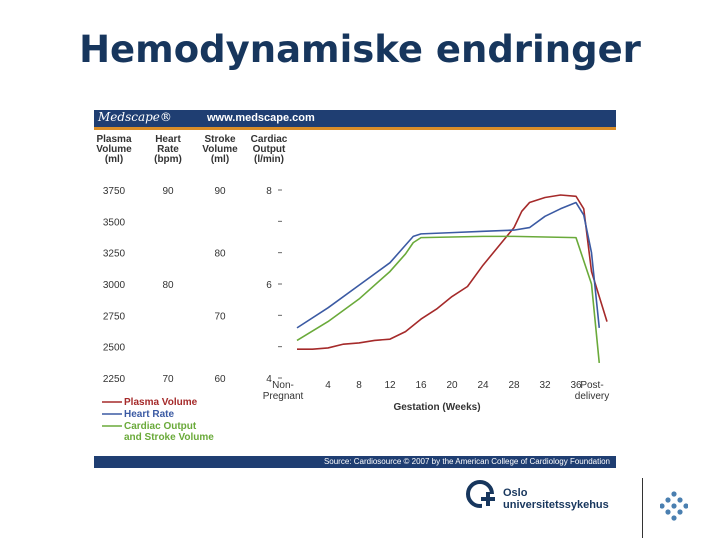 This screenshot has width=720, height=540. Describe the element at coordinates (360, 49) in the screenshot. I see `slide-title: Hemodynamiske endringer` at that location.